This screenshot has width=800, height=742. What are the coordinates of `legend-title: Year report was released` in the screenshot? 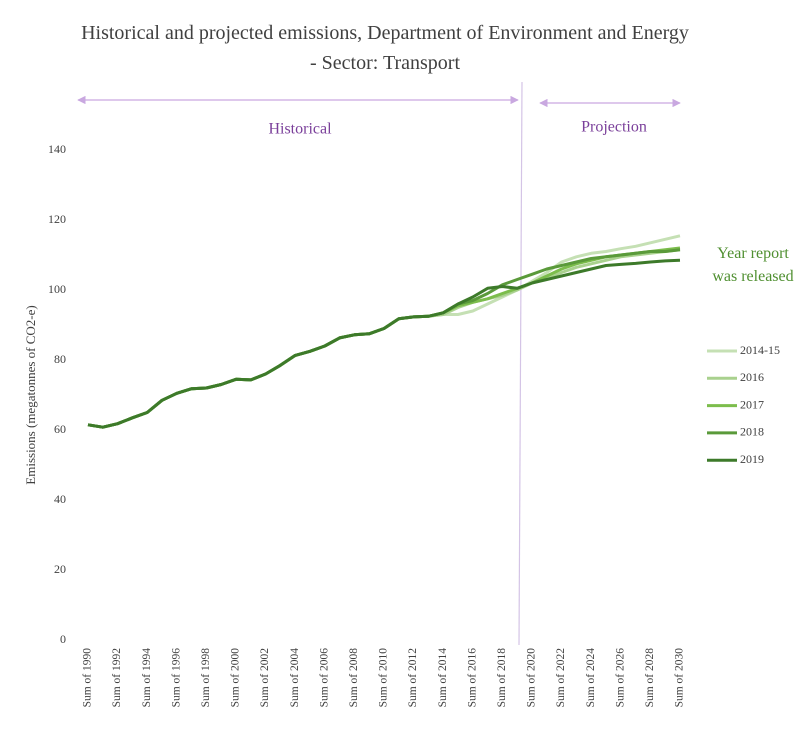 It's located at (753, 265).